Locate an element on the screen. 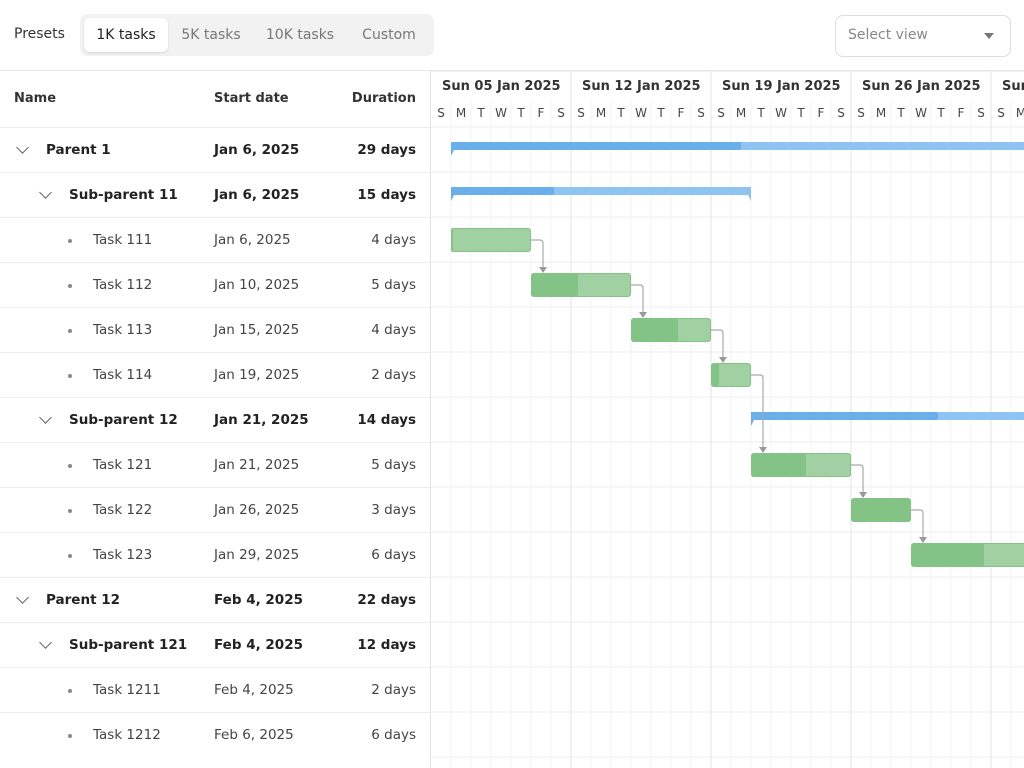 This screenshot has width=1024, height=768. column-header: Duration is located at coordinates (383, 98).